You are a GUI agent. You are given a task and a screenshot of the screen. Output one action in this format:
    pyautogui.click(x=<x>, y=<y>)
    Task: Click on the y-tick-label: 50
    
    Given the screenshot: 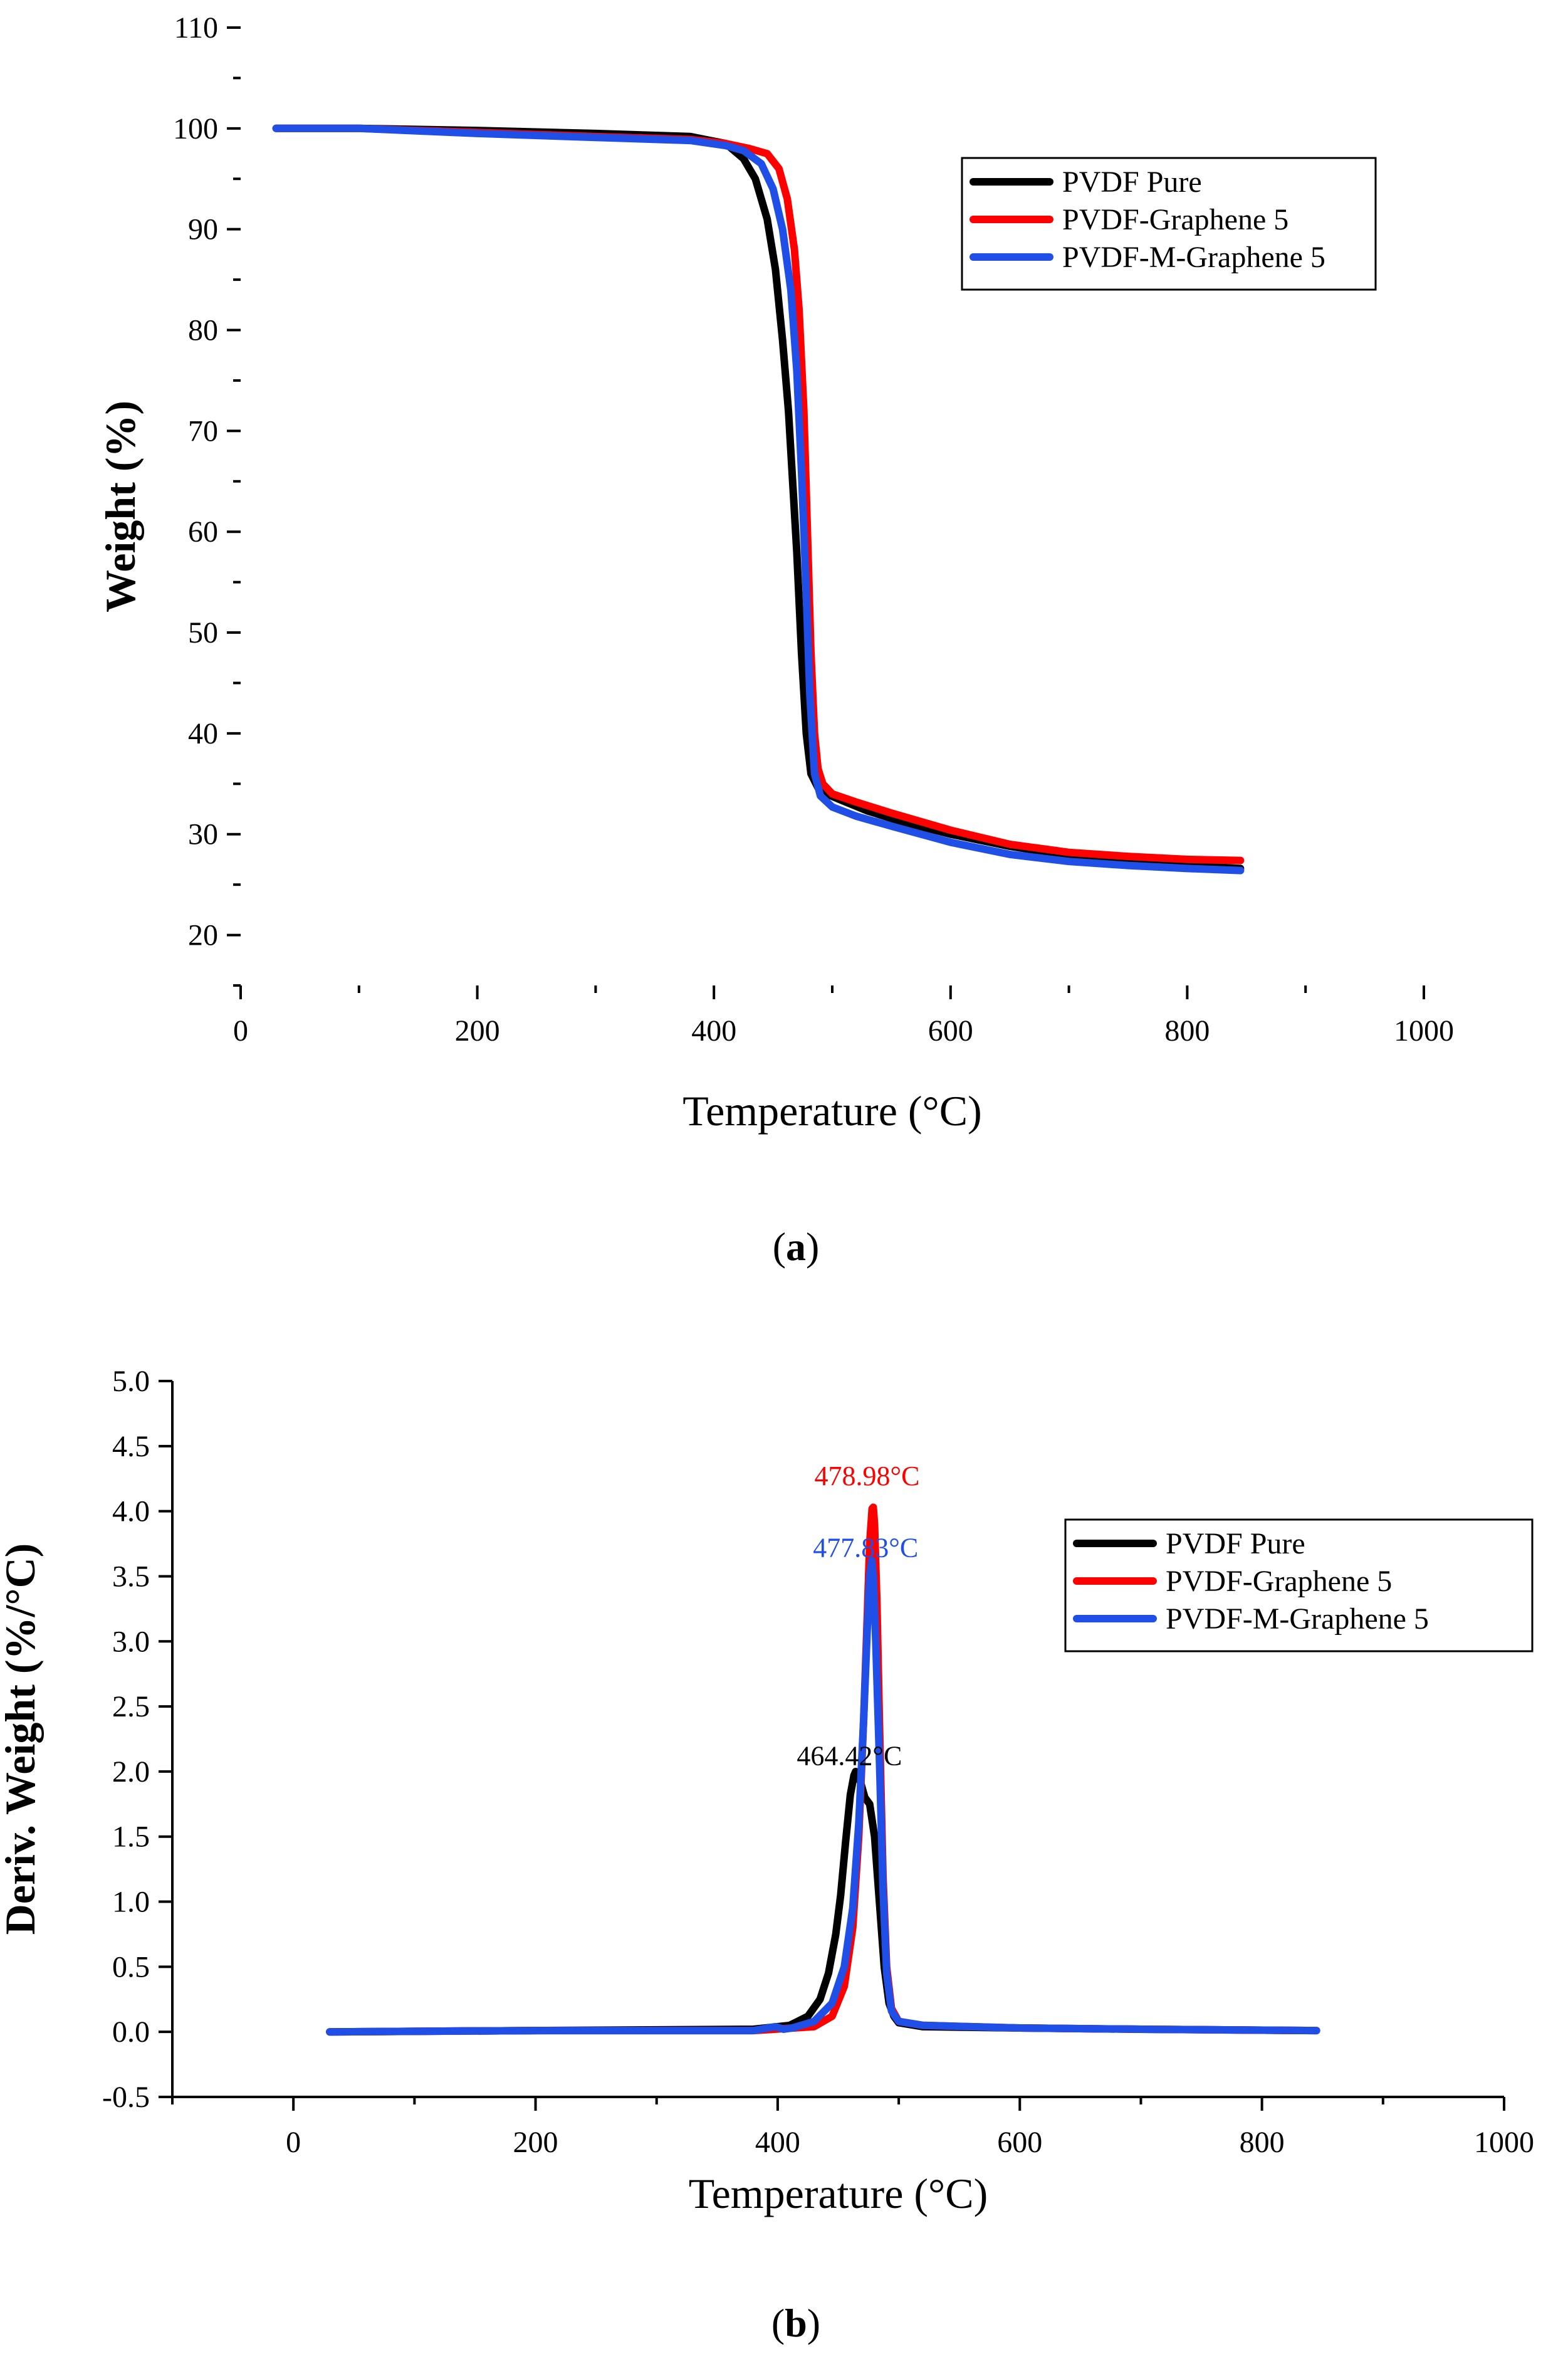 What is the action you would take?
    pyautogui.click(x=203, y=632)
    